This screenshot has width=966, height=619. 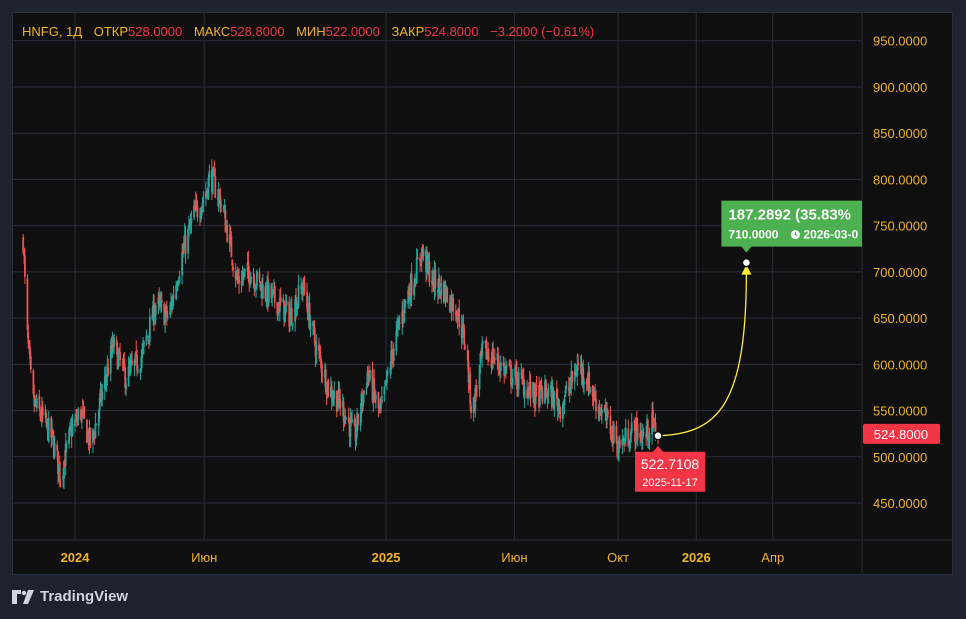 I want to click on tradingview-logo: TradingView, so click(x=70, y=596).